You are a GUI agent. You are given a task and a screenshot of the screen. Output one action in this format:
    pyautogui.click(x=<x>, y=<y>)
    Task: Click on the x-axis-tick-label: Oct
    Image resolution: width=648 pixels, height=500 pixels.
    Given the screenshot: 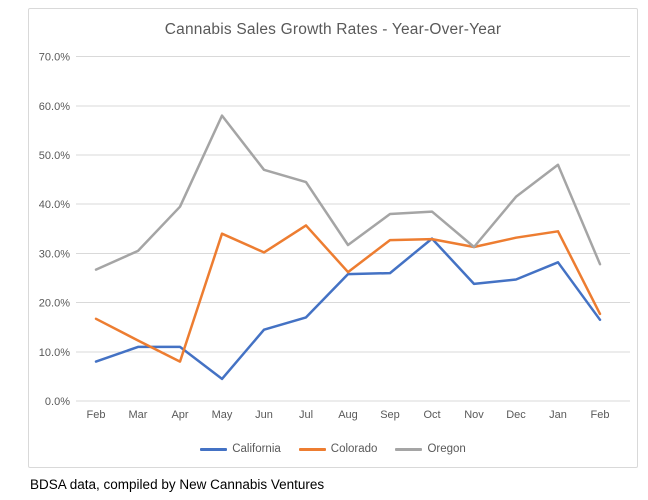 What is the action you would take?
    pyautogui.click(x=431, y=415)
    